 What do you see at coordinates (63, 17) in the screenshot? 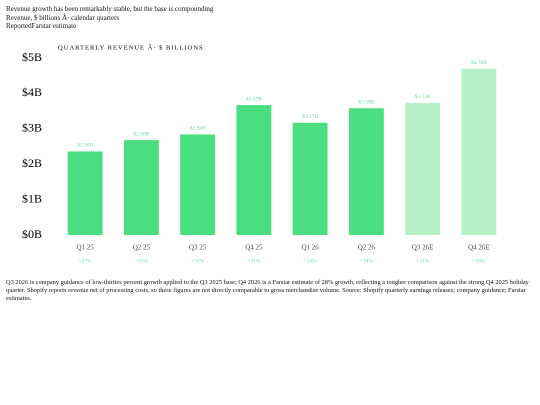
I see `subtitle: Revenue, $ billions Â· calendar quarters` at bounding box center [63, 17].